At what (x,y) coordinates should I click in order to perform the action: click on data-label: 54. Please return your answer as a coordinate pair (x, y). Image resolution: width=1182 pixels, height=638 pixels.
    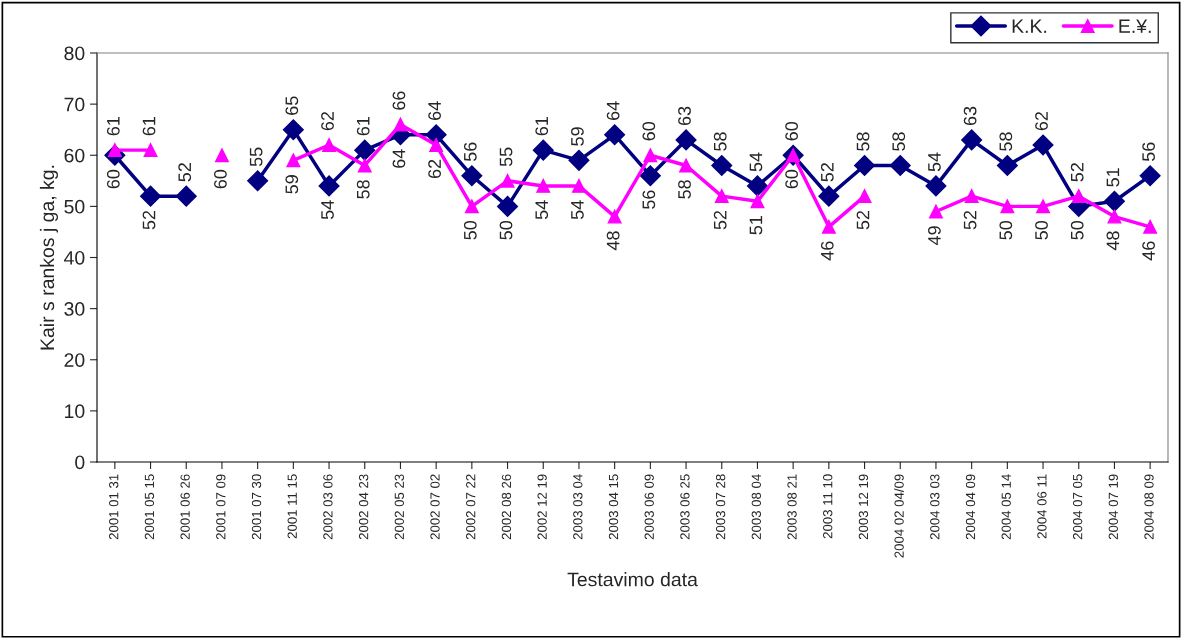
    Looking at the image, I should click on (577, 210).